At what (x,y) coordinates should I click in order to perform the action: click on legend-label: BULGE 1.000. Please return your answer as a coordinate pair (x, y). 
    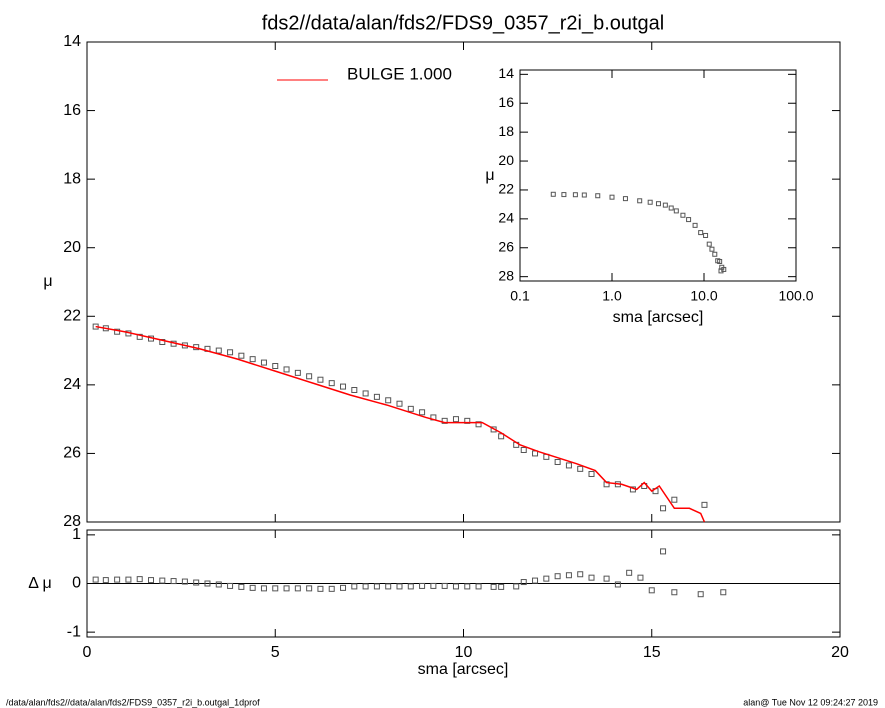
    Looking at the image, I should click on (399, 73).